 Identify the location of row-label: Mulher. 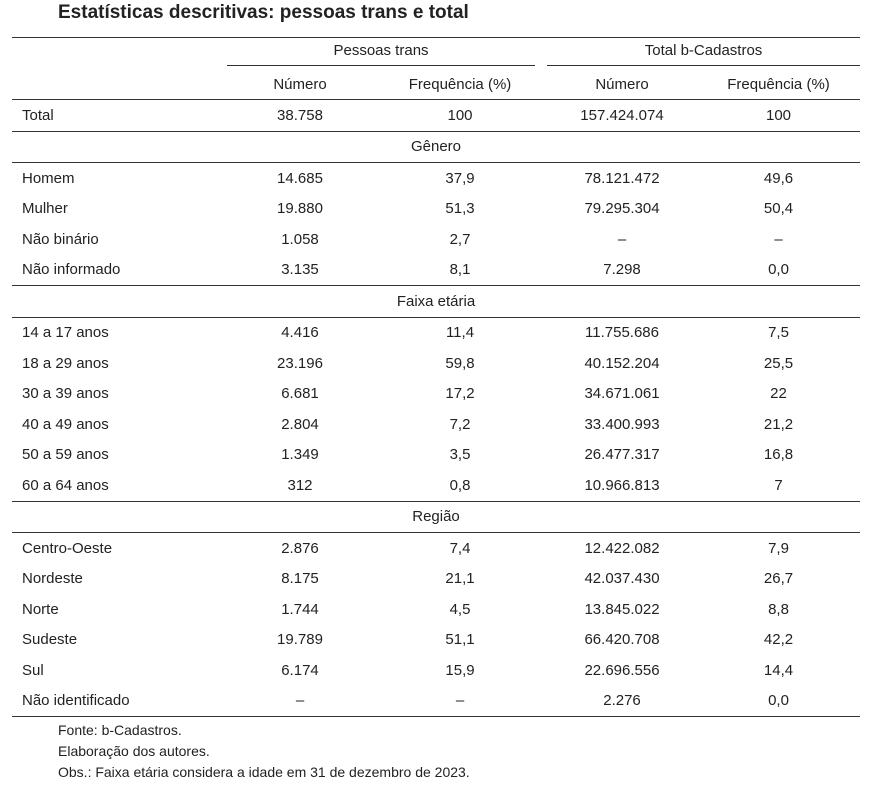
(45, 209).